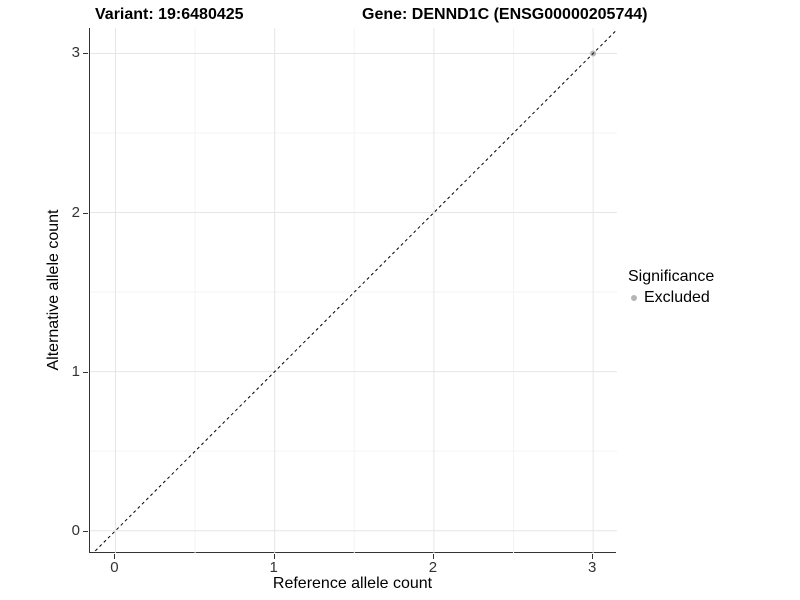  Describe the element at coordinates (75, 371) in the screenshot. I see `y-tick-label: 1` at that location.